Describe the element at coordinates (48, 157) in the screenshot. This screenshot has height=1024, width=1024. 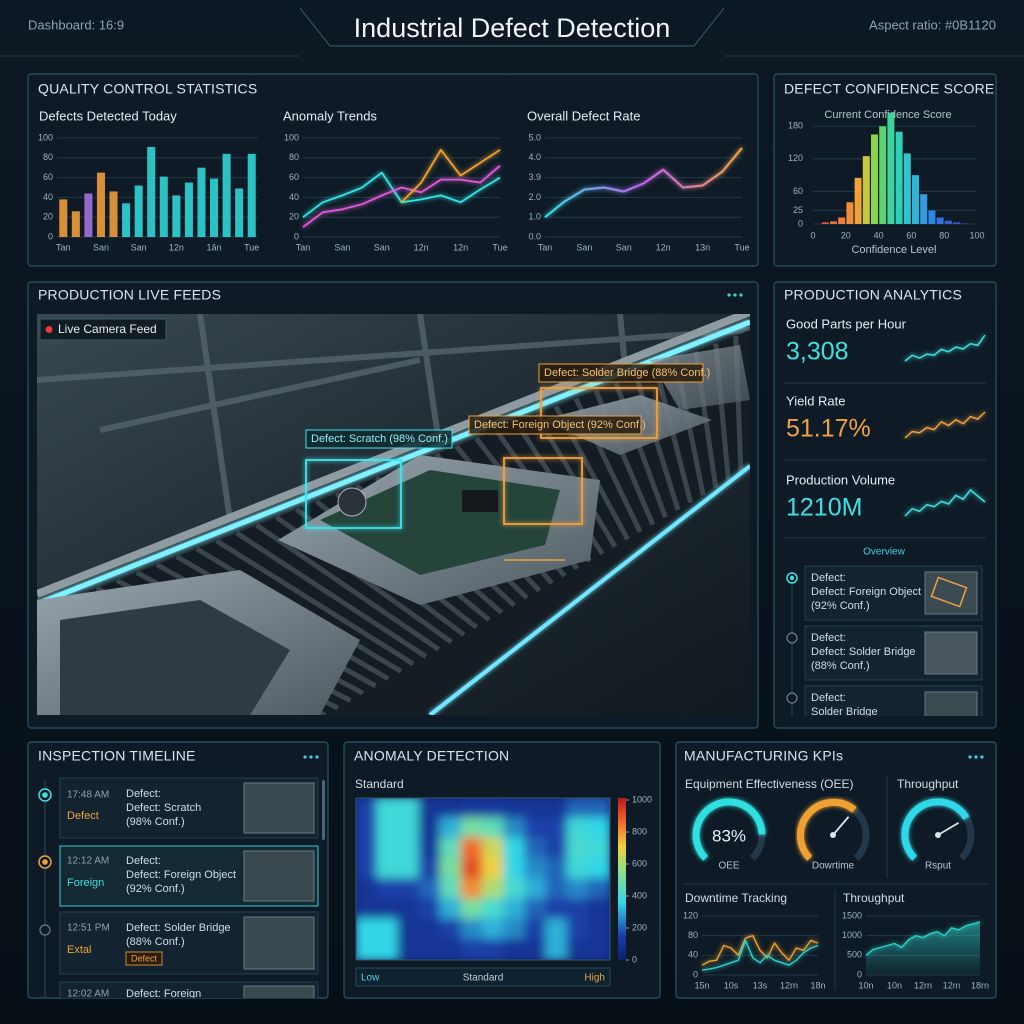
I see `y-tick-label: 80` at that location.